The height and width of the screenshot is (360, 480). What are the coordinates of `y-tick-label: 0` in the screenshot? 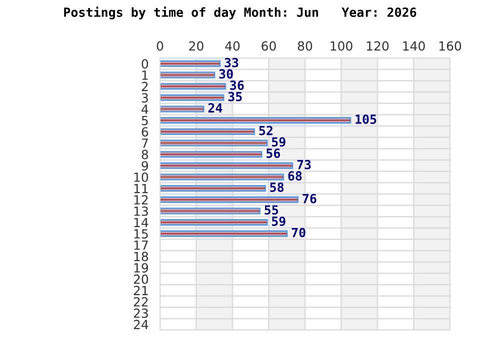 It's located at (145, 64).